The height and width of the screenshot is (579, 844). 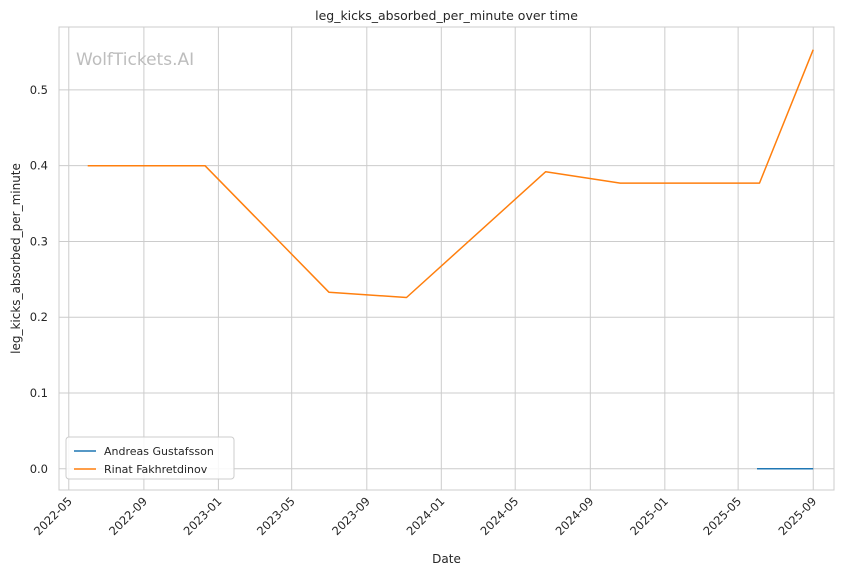 I want to click on y-tick-label: 0.0, so click(x=39, y=469).